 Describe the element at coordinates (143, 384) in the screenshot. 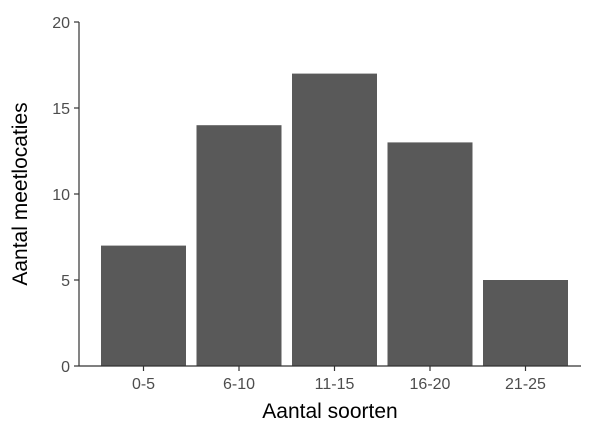

I see `x-tick-label: 0-5` at that location.